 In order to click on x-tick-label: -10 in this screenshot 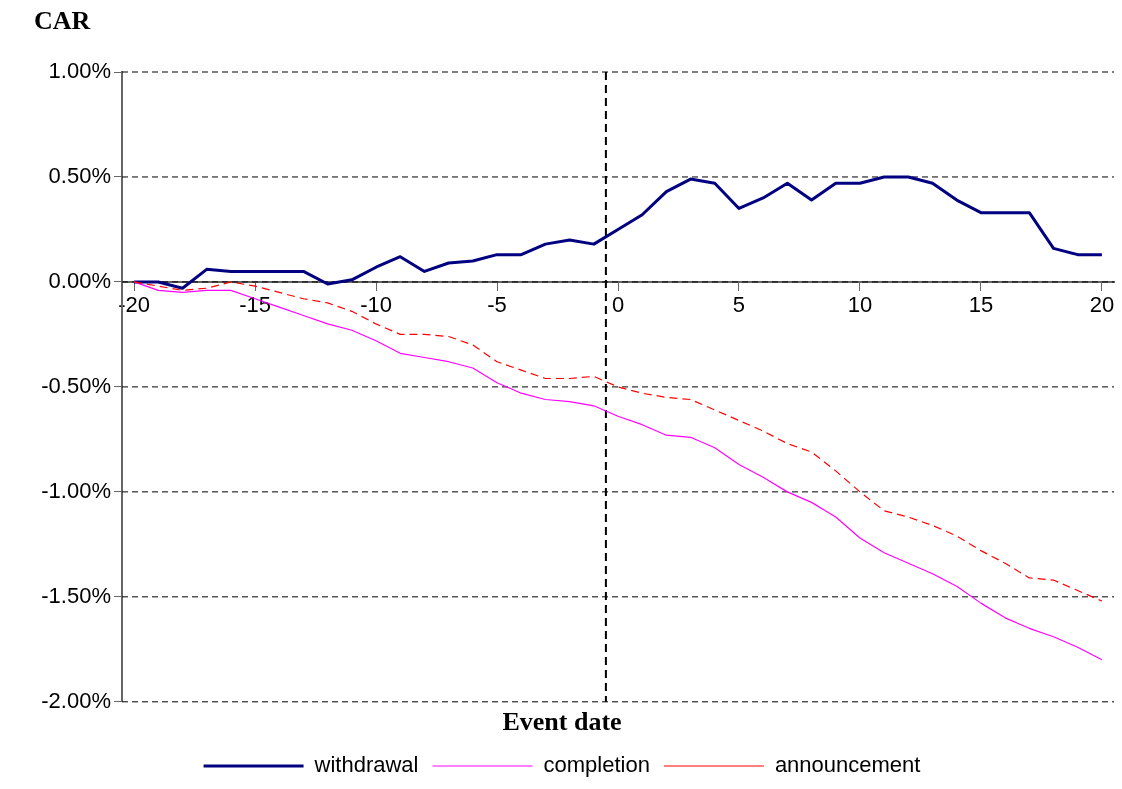, I will do `click(376, 305)`.